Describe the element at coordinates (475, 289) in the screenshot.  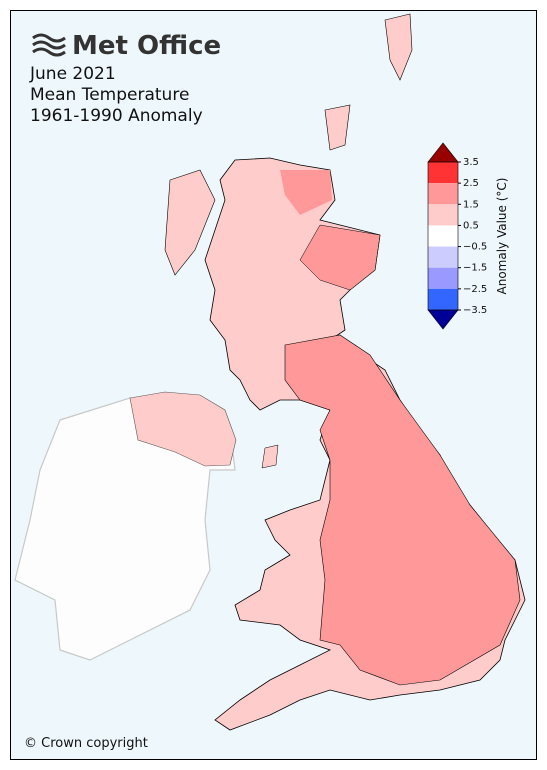
I see `colorbar-tick-label: −2.5` at that location.